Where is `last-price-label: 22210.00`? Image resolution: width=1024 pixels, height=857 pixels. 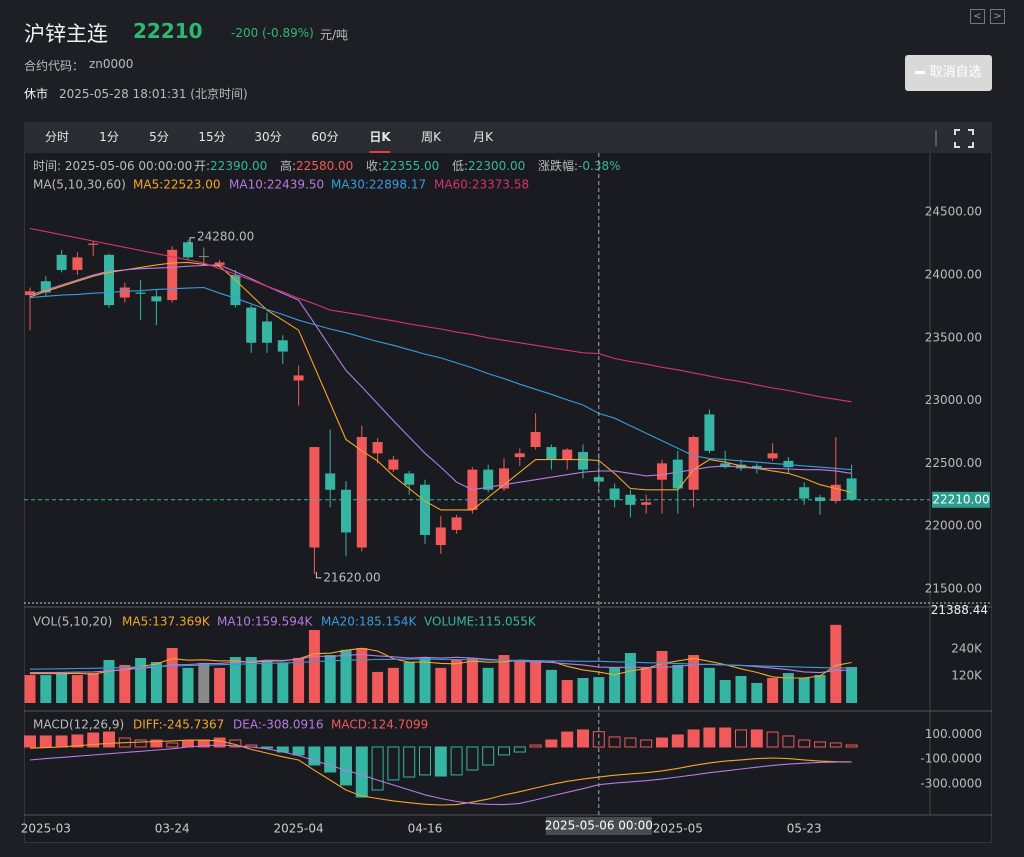 last-price-label: 22210.00 is located at coordinates (960, 499).